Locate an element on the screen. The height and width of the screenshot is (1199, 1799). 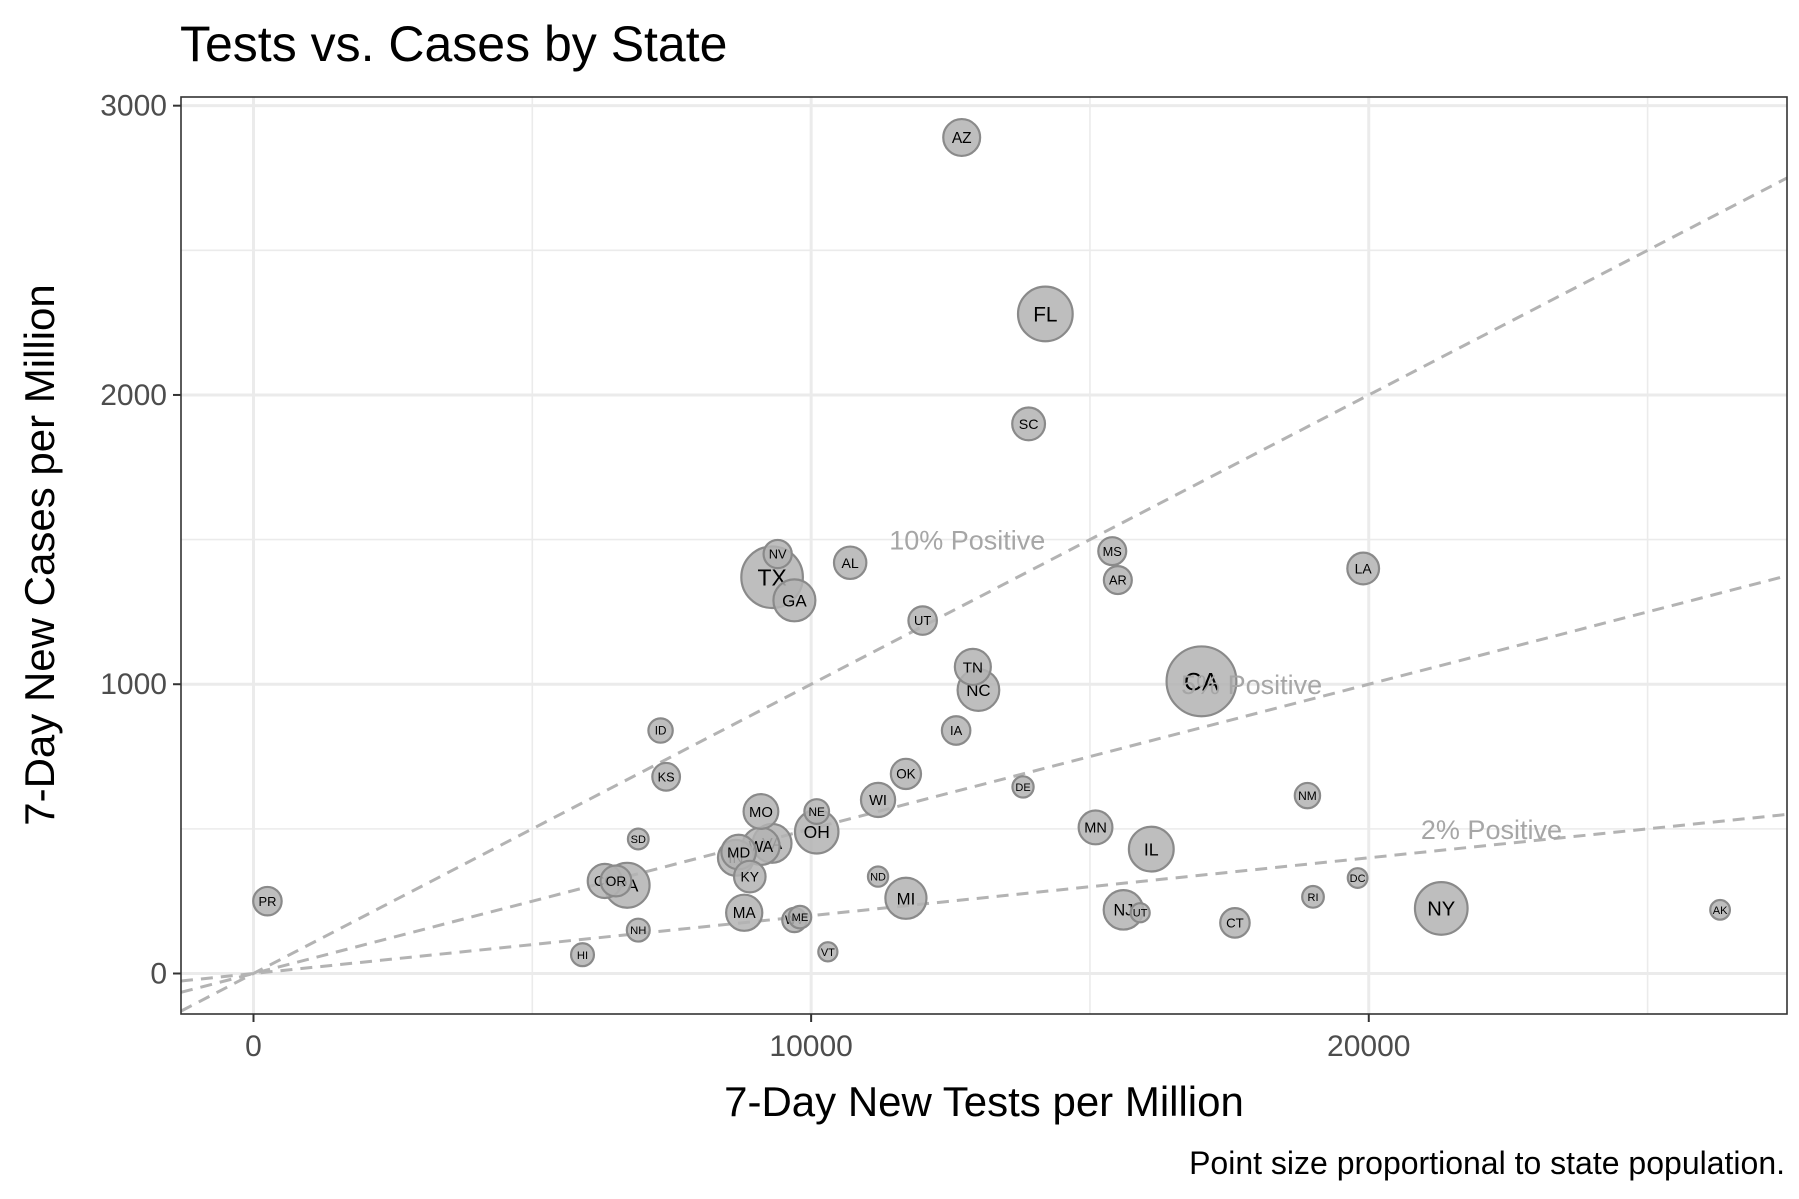
state-point-group: KS is located at coordinates (666, 776).